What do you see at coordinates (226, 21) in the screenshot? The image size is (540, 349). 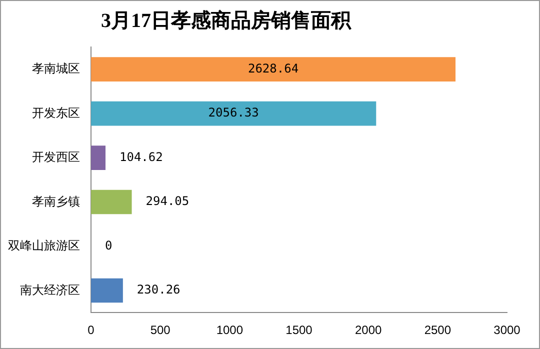 I see `chart-title: 3月17日孝感商品房销售面积` at bounding box center [226, 21].